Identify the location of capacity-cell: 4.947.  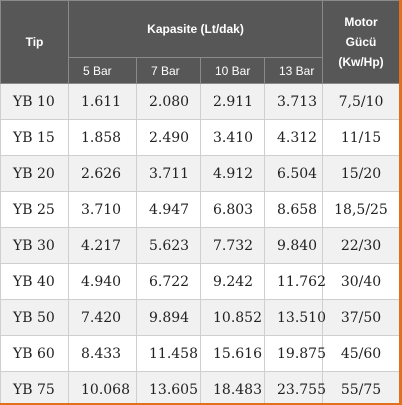
(168, 209).